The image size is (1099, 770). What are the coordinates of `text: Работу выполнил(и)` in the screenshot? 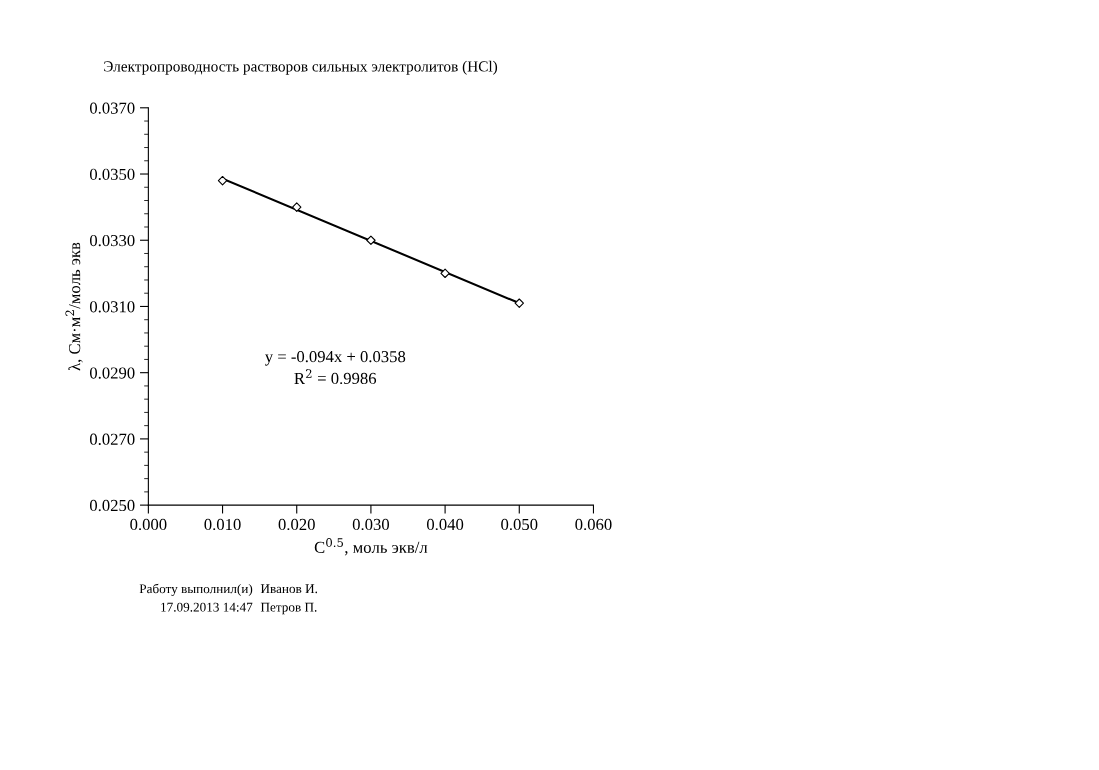 It's located at (196, 589).